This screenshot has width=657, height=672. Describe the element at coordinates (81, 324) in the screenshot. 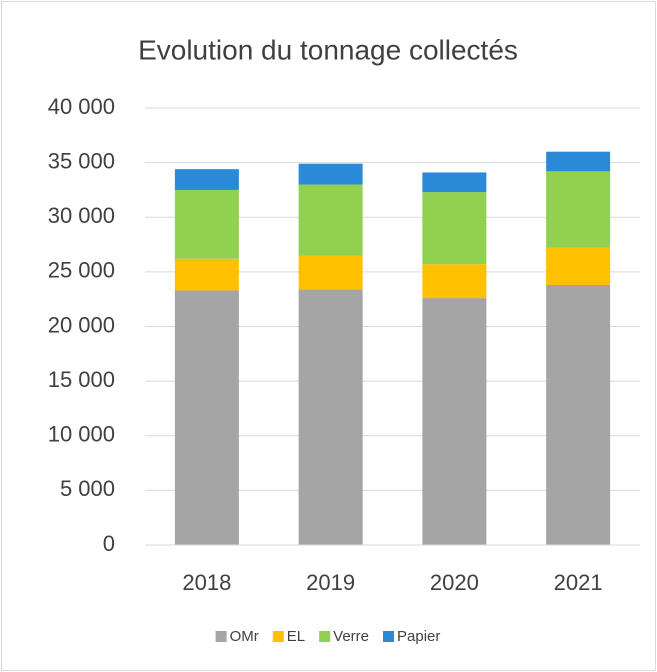

I see `y-tick-label: 20 000` at that location.